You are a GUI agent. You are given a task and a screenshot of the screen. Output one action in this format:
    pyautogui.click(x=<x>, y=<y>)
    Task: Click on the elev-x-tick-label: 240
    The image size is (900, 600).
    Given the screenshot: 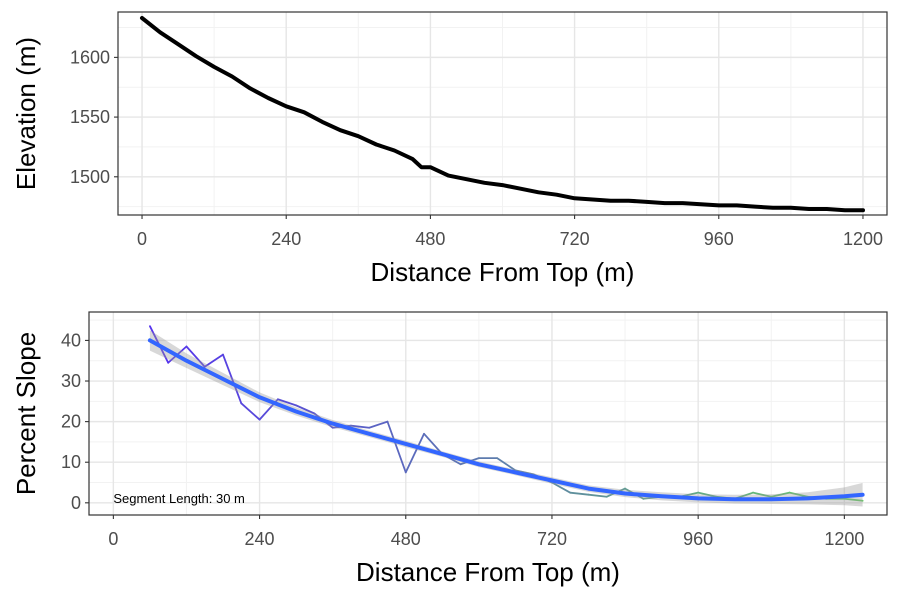 What is the action you would take?
    pyautogui.click(x=286, y=239)
    